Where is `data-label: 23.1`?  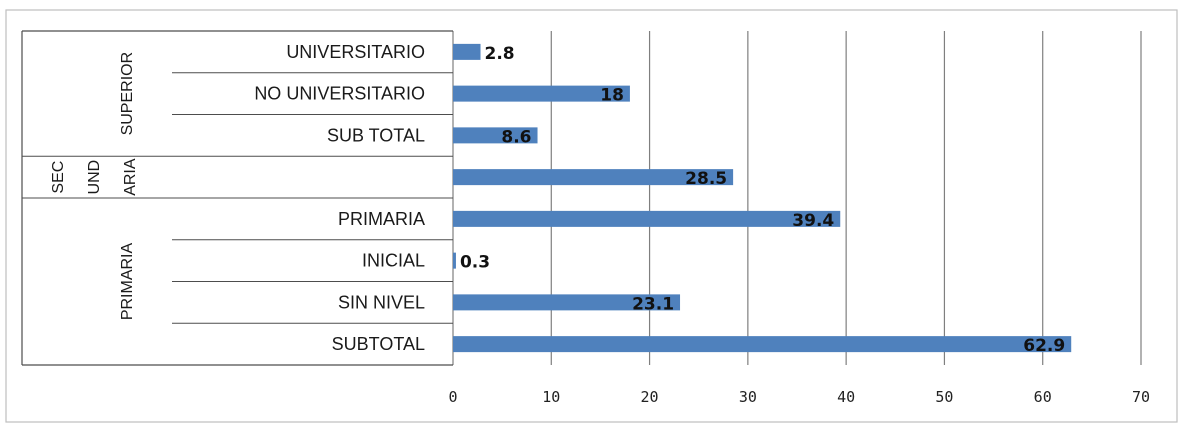 data-label: 23.1 is located at coordinates (653, 304).